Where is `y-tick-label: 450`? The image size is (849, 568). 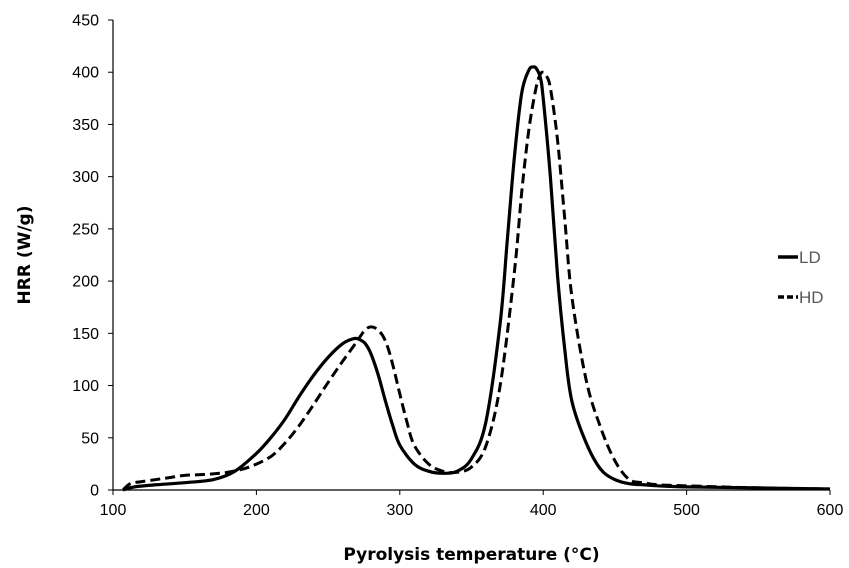
y-tick-label: 450 is located at coordinates (85, 21).